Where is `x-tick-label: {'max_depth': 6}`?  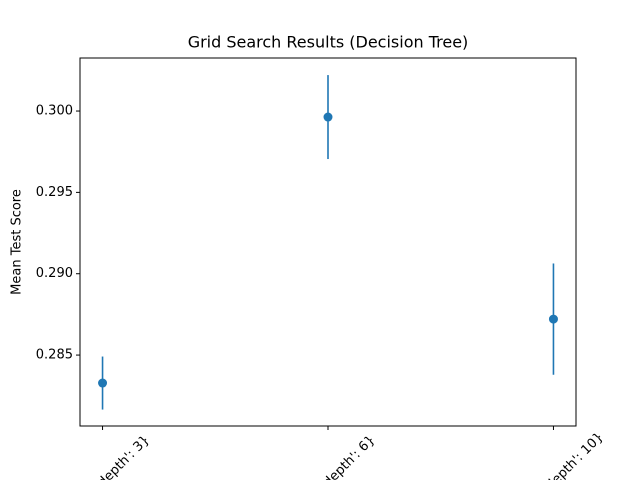 x-tick-label: {'max_depth': 6} is located at coordinates (333, 456).